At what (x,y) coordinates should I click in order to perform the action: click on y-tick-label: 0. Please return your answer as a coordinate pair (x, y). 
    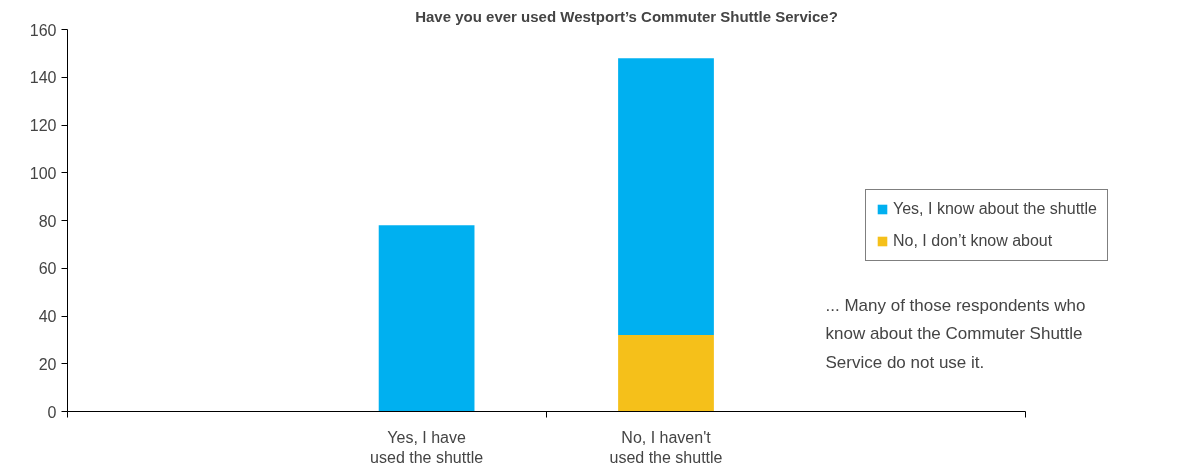
    Looking at the image, I should click on (52, 412).